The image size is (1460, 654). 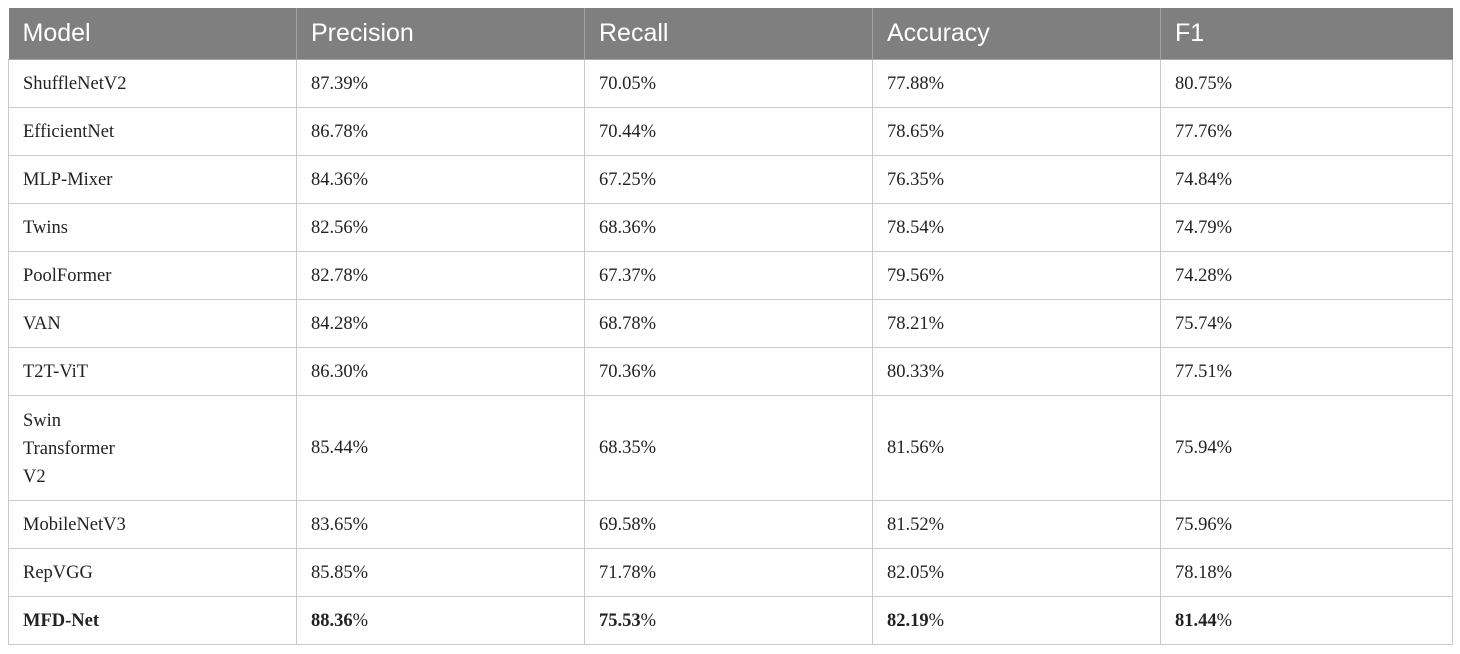 I want to click on table-row: EfficientNet 86.78% 70.44% 78.65% 77.76%, so click(x=730, y=131).